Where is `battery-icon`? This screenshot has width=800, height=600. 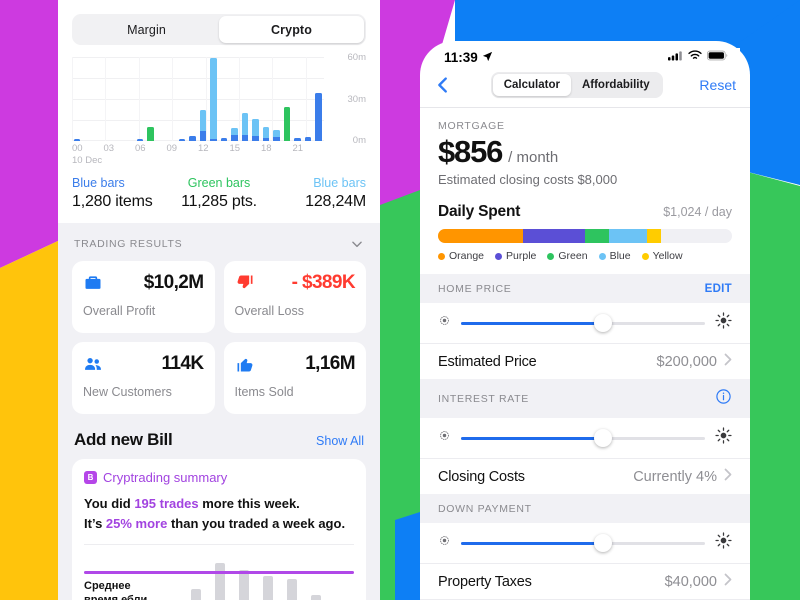
battery-icon is located at coordinates (717, 57).